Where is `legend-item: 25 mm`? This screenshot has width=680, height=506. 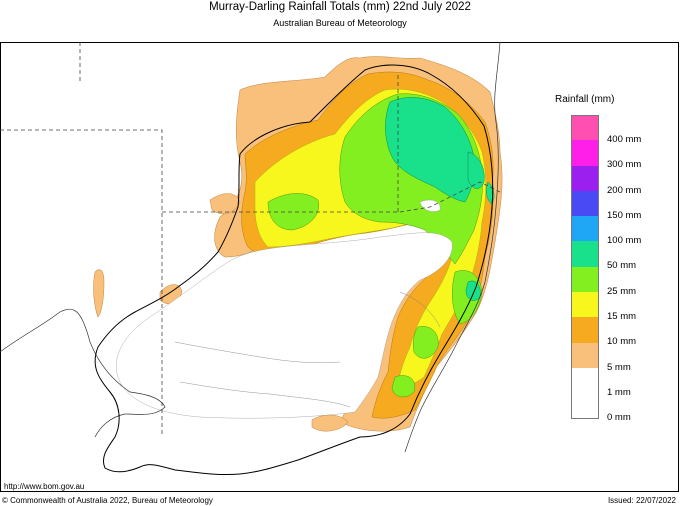 legend-item: 25 mm is located at coordinates (621, 281).